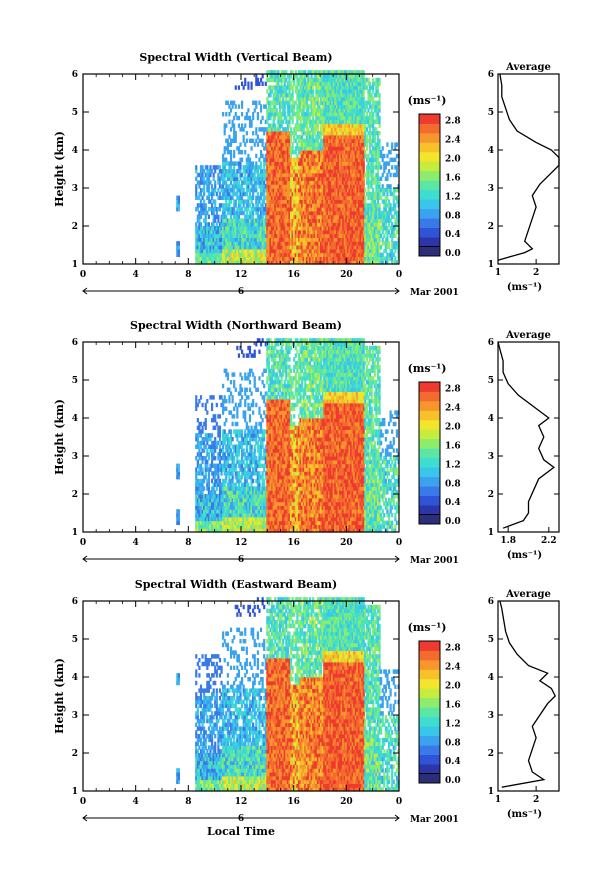 The image size is (611, 875). What do you see at coordinates (549, 541) in the screenshot?
I see `average-x-tick: 2.2` at bounding box center [549, 541].